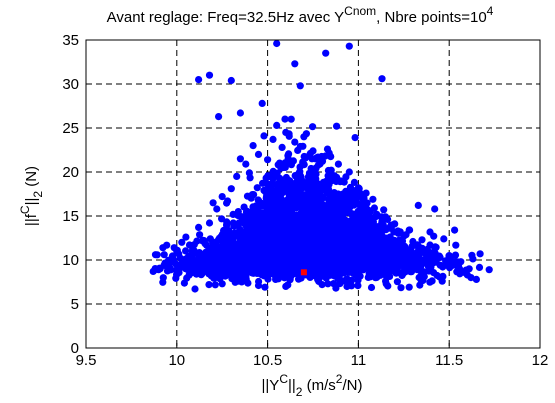 Image resolution: width=555 pixels, height=403 pixels. Describe the element at coordinates (449, 360) in the screenshot. I see `x-tick-label: 11.5` at that location.